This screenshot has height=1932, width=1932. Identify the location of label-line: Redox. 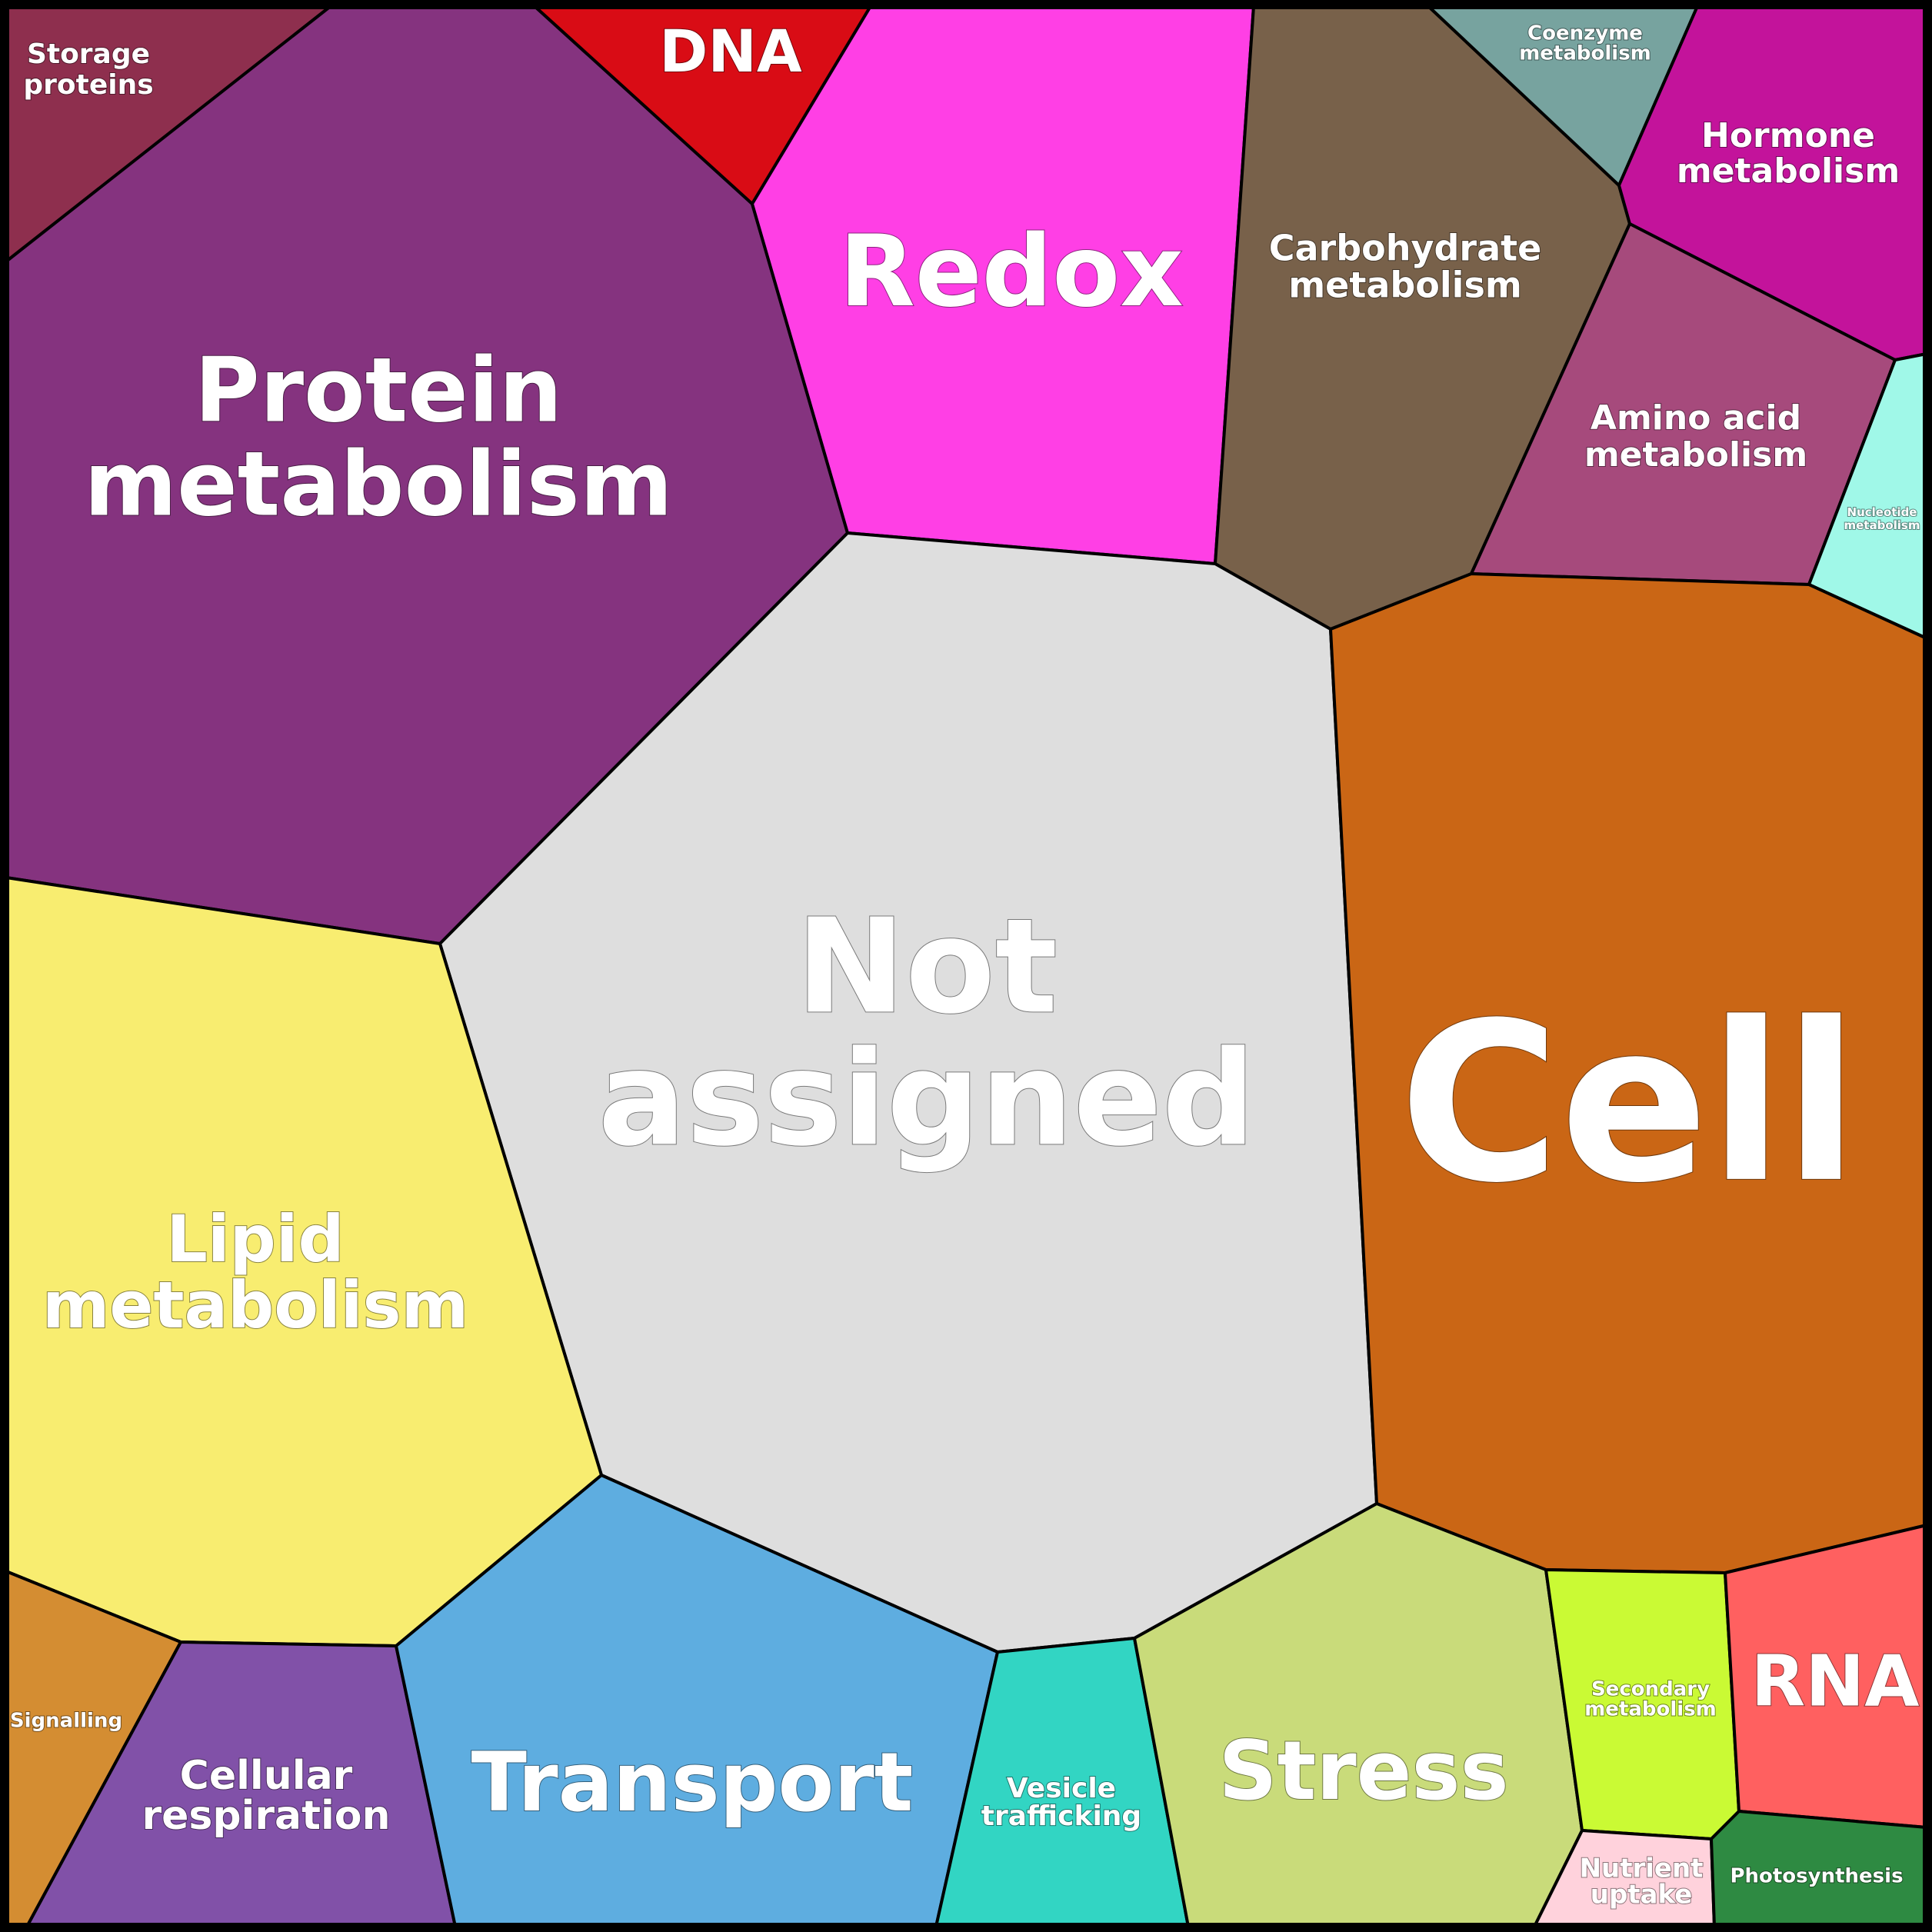
(1011, 272).